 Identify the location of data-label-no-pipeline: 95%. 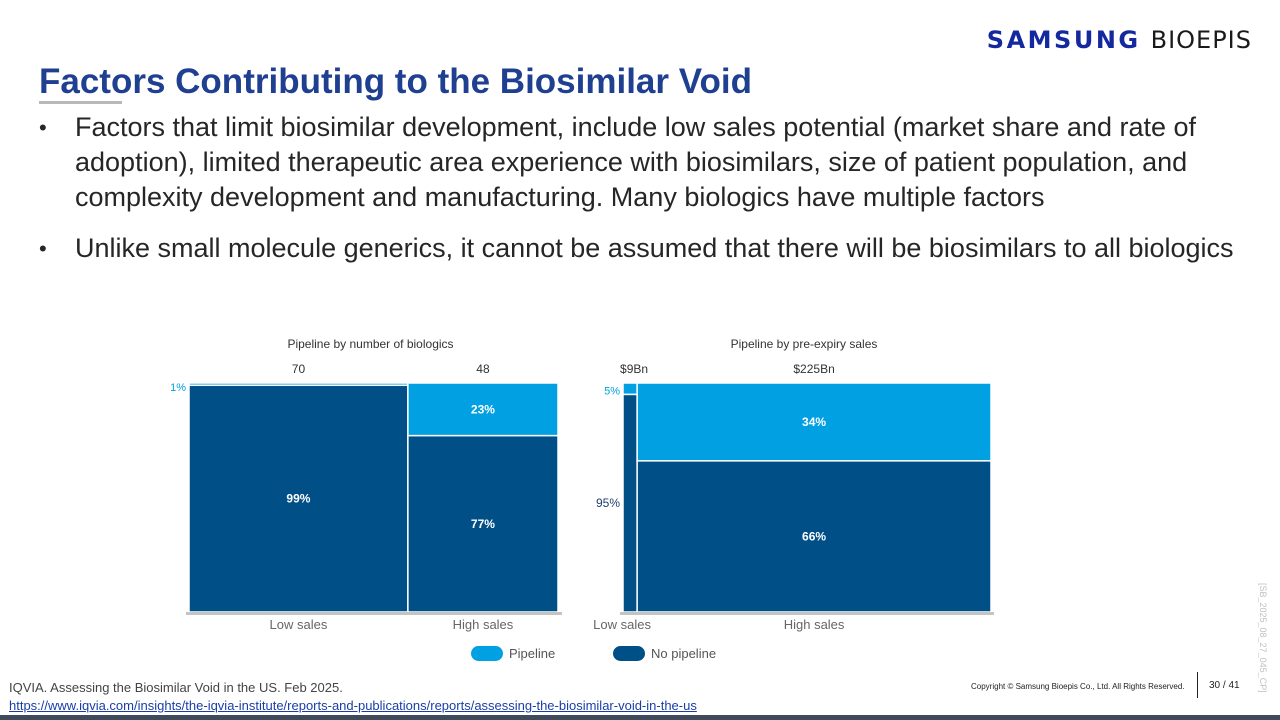
(608, 503).